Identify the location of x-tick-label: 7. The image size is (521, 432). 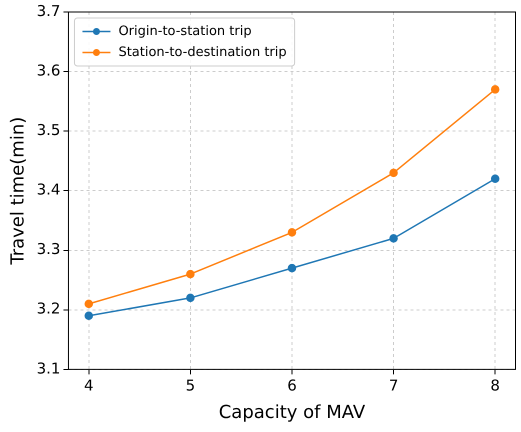
(393, 385).